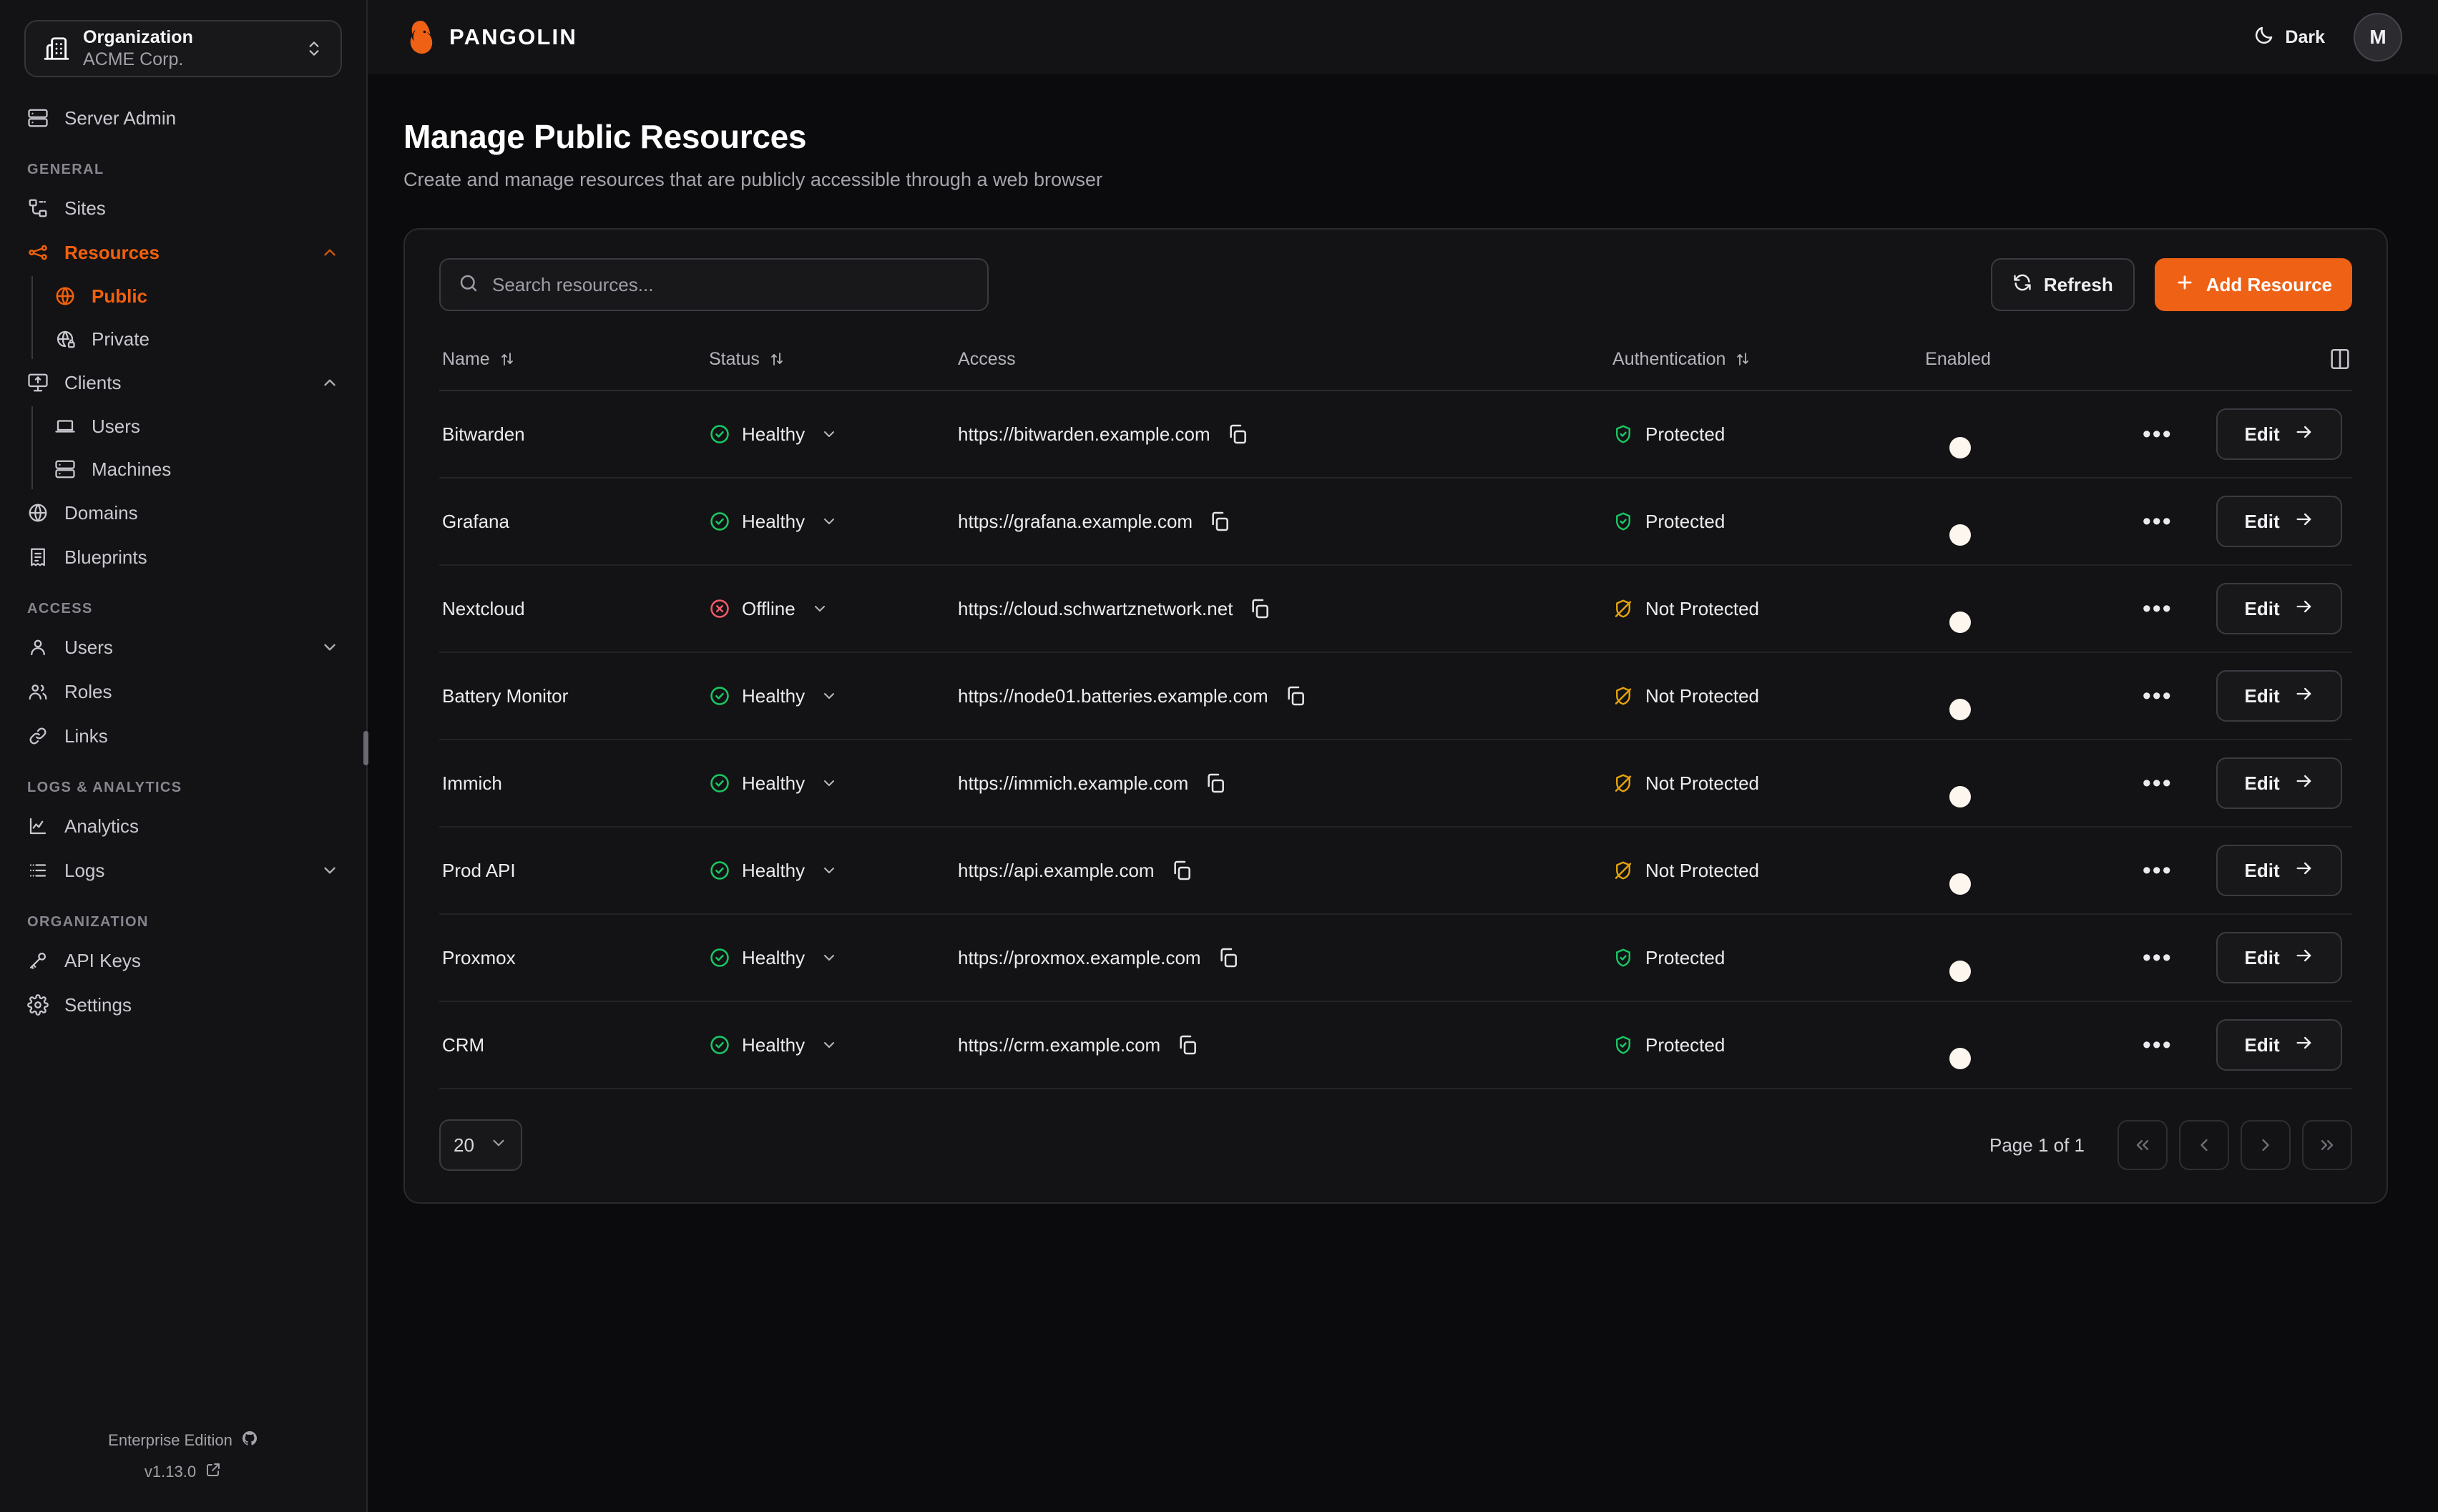 The height and width of the screenshot is (1512, 2438). Describe the element at coordinates (1769, 364) in the screenshot. I see `column-header-authentication: Authentication` at that location.